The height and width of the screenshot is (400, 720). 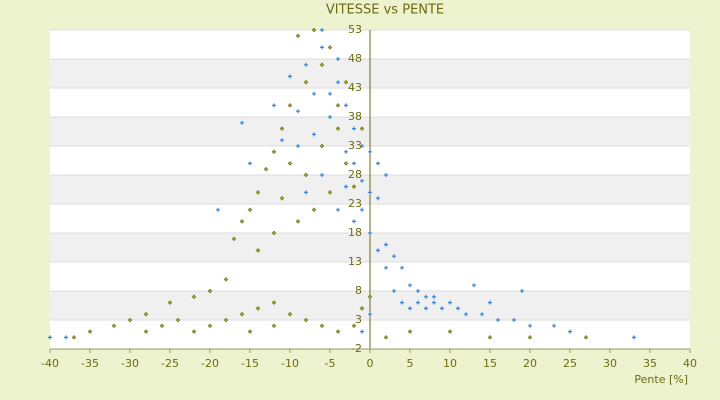 What do you see at coordinates (330, 363) in the screenshot?
I see `x-tick-label: -5` at bounding box center [330, 363].